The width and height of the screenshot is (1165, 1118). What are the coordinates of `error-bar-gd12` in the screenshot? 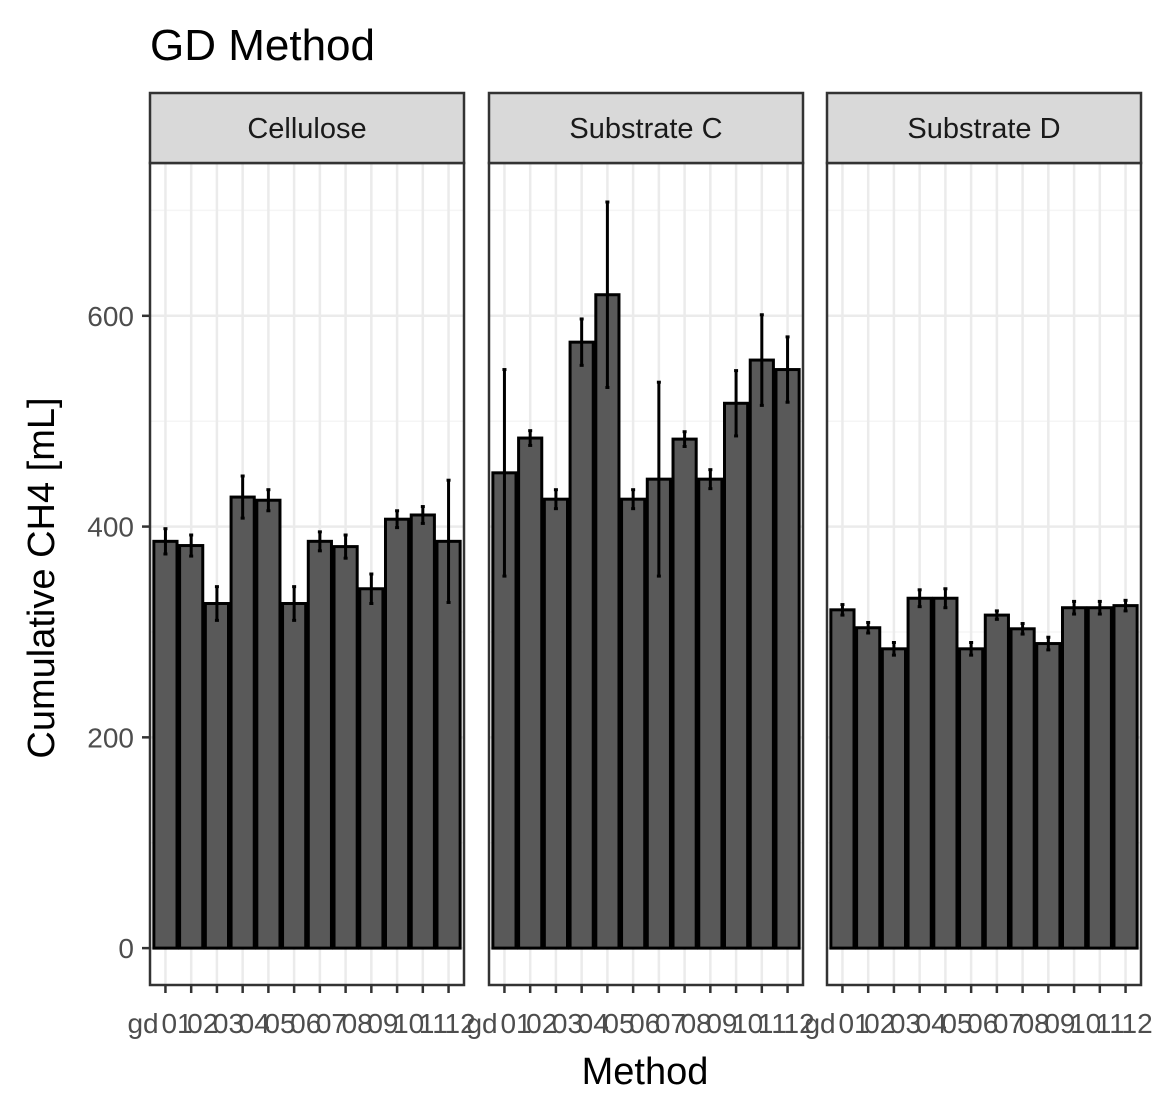 It's located at (787, 369).